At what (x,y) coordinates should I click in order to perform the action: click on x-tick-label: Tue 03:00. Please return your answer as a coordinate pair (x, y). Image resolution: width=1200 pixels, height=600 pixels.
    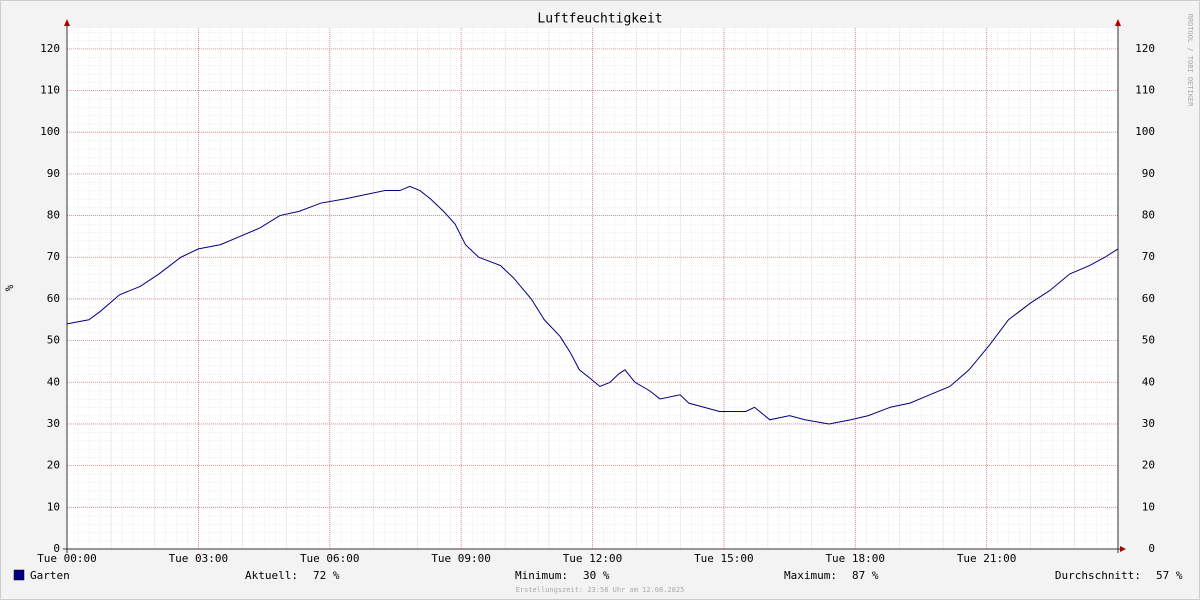
    Looking at the image, I should click on (199, 558).